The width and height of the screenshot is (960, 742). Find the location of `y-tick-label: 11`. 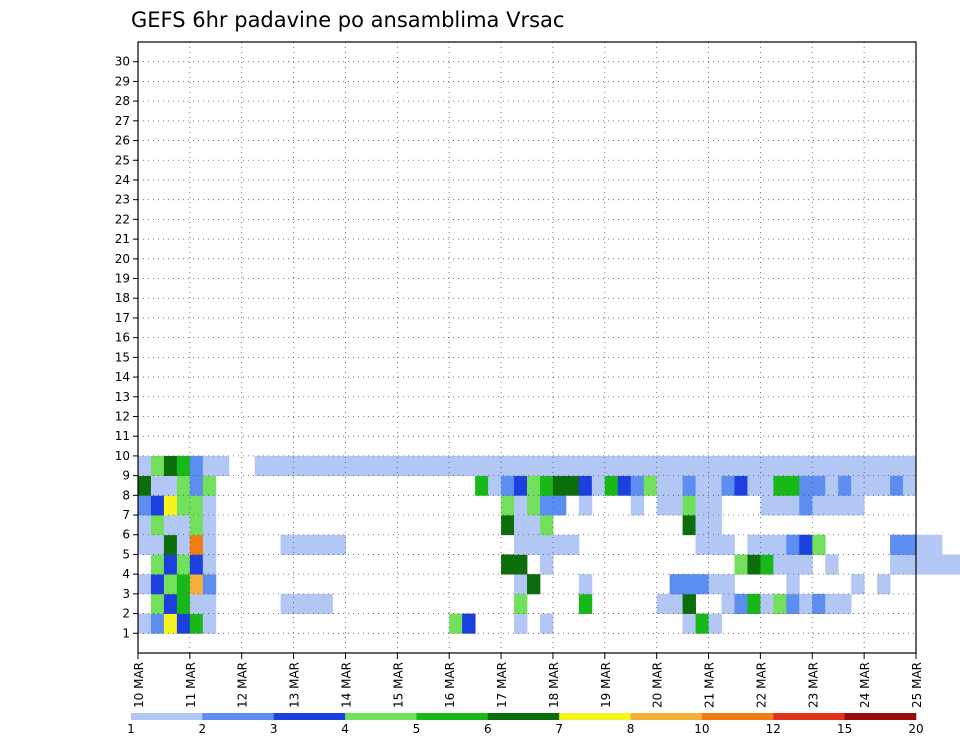

y-tick-label: 11 is located at coordinates (122, 436).